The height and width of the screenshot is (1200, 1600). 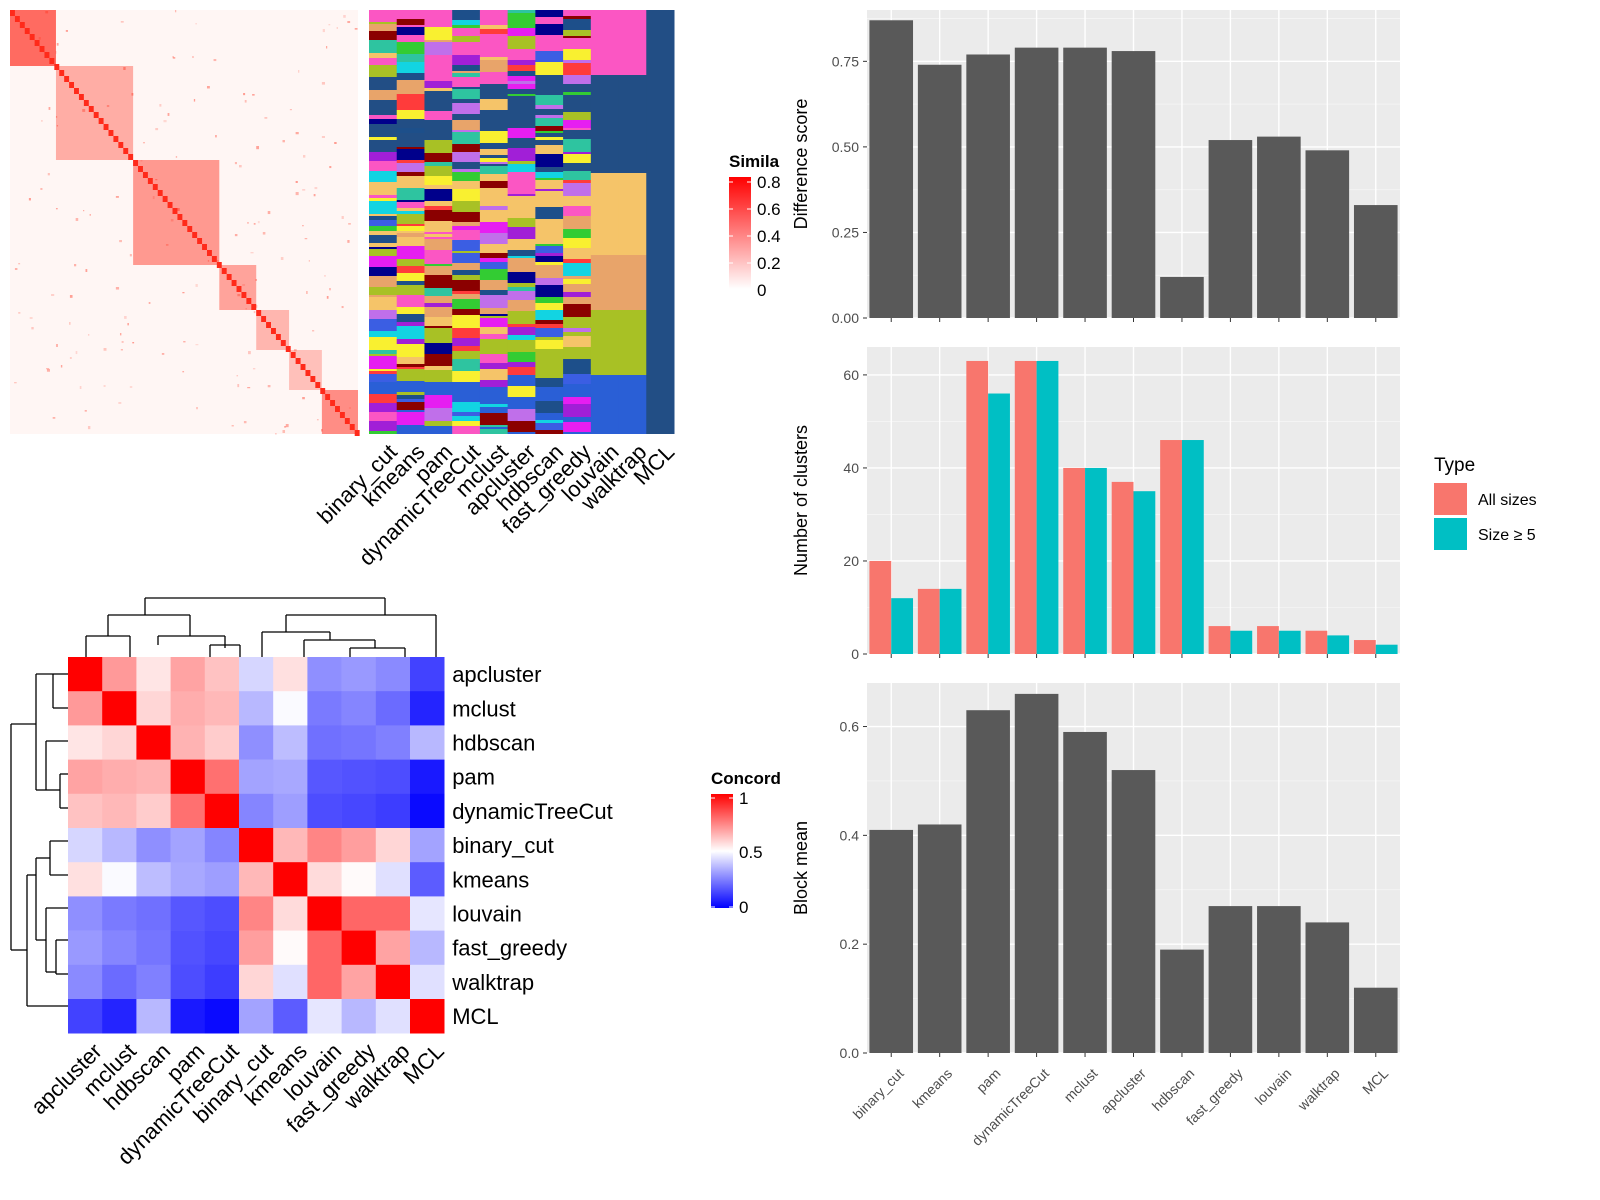 What do you see at coordinates (845, 232) in the screenshot?
I see `y-tick-label: 0.25` at bounding box center [845, 232].